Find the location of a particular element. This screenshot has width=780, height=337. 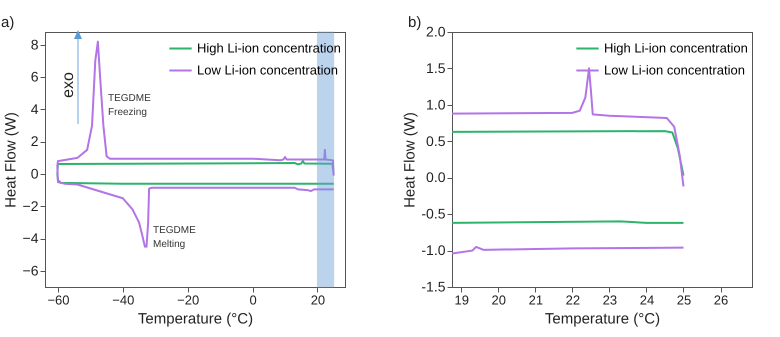

y-tick-label: 0.5 is located at coordinates (436, 140).